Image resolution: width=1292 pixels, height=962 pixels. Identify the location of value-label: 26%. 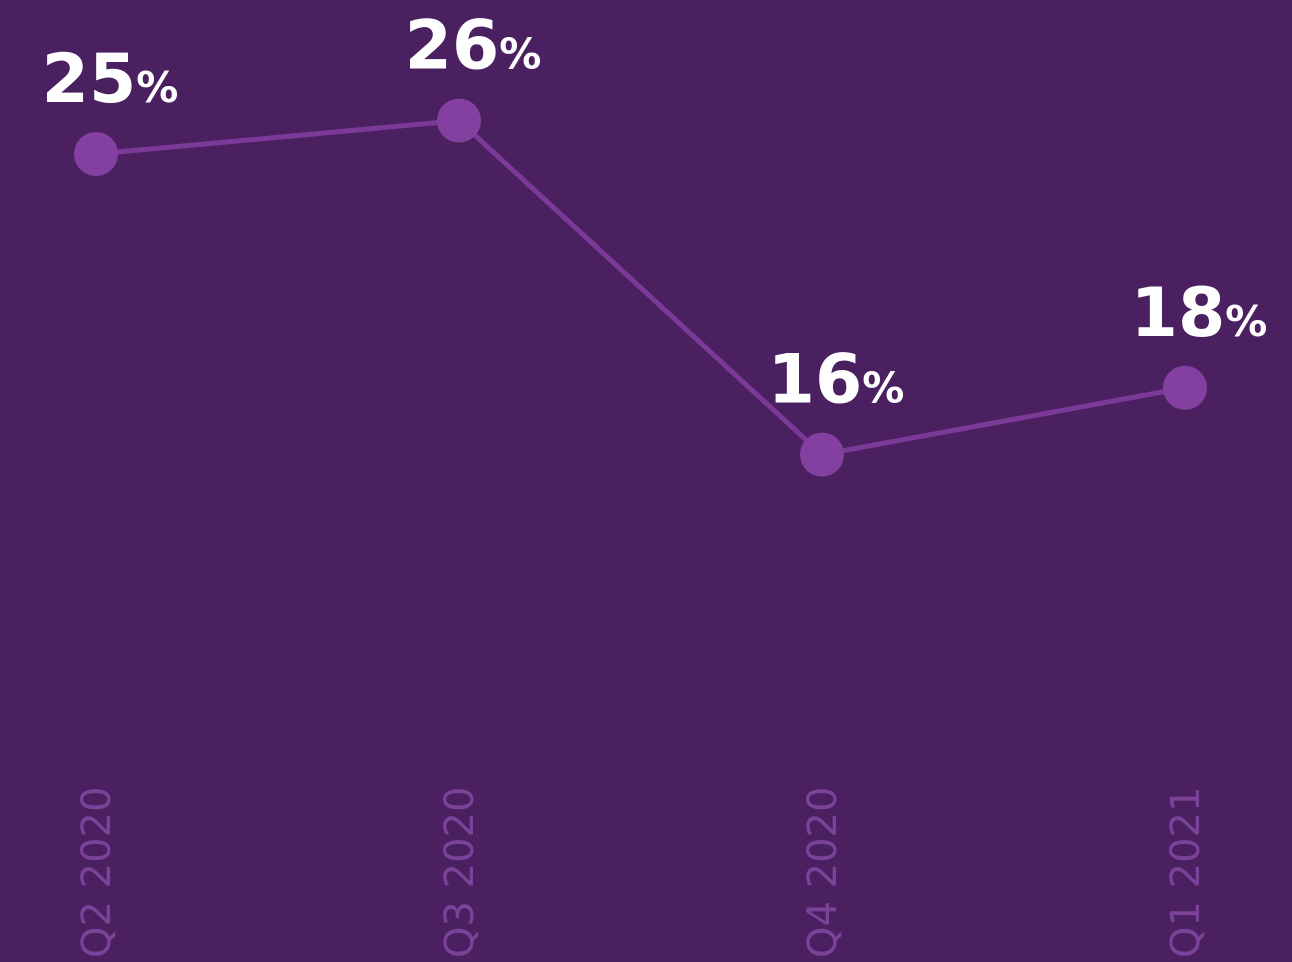
(473, 46).